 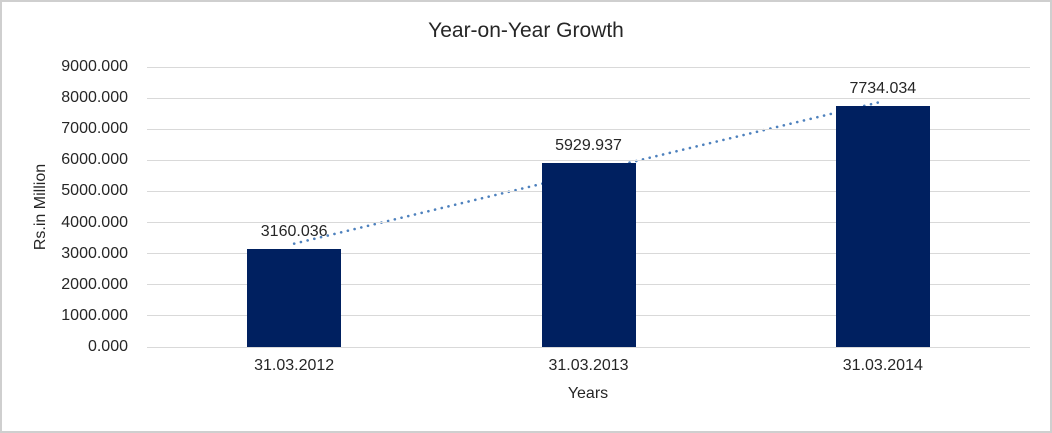 What do you see at coordinates (294, 231) in the screenshot?
I see `bar-value-label: 3160.036` at bounding box center [294, 231].